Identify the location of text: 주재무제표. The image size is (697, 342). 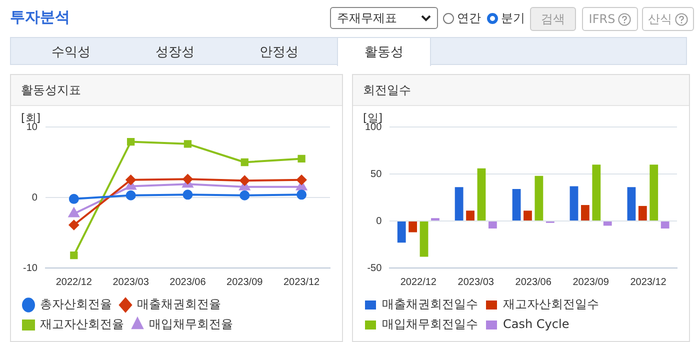
(367, 18).